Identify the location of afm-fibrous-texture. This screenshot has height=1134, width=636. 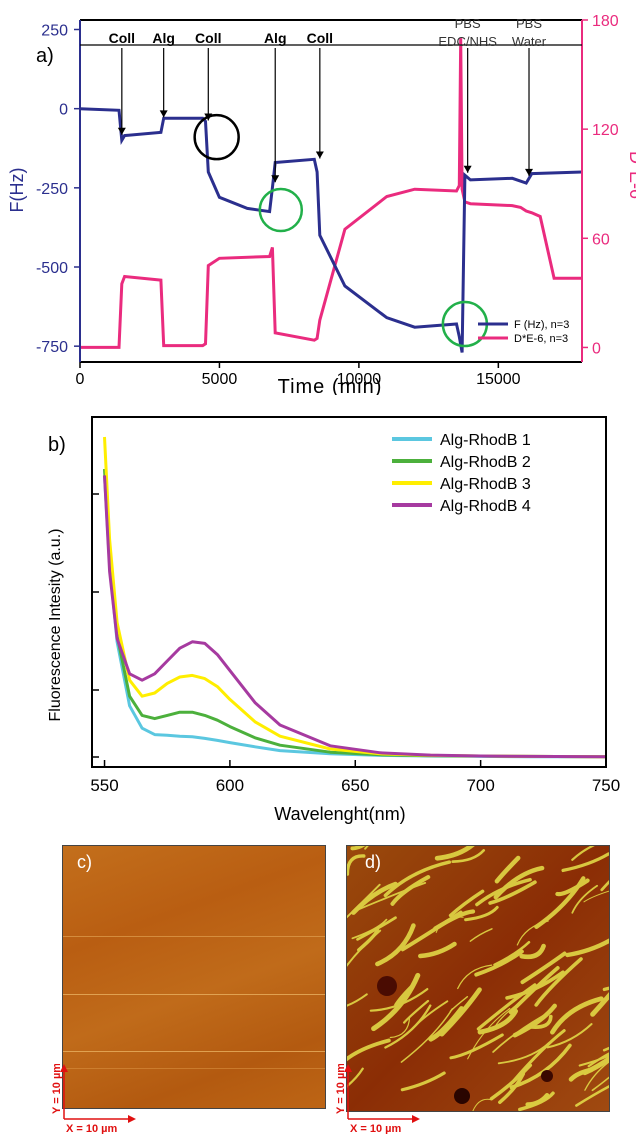
(478, 978).